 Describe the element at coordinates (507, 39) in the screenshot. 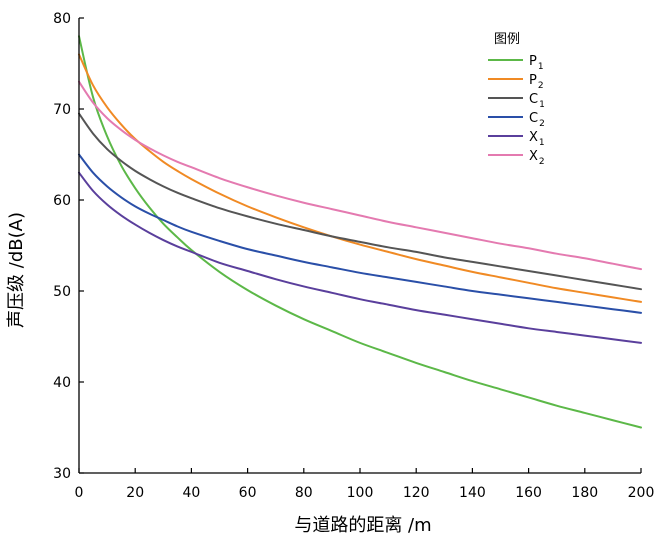

I see `legend-title: 图例` at that location.